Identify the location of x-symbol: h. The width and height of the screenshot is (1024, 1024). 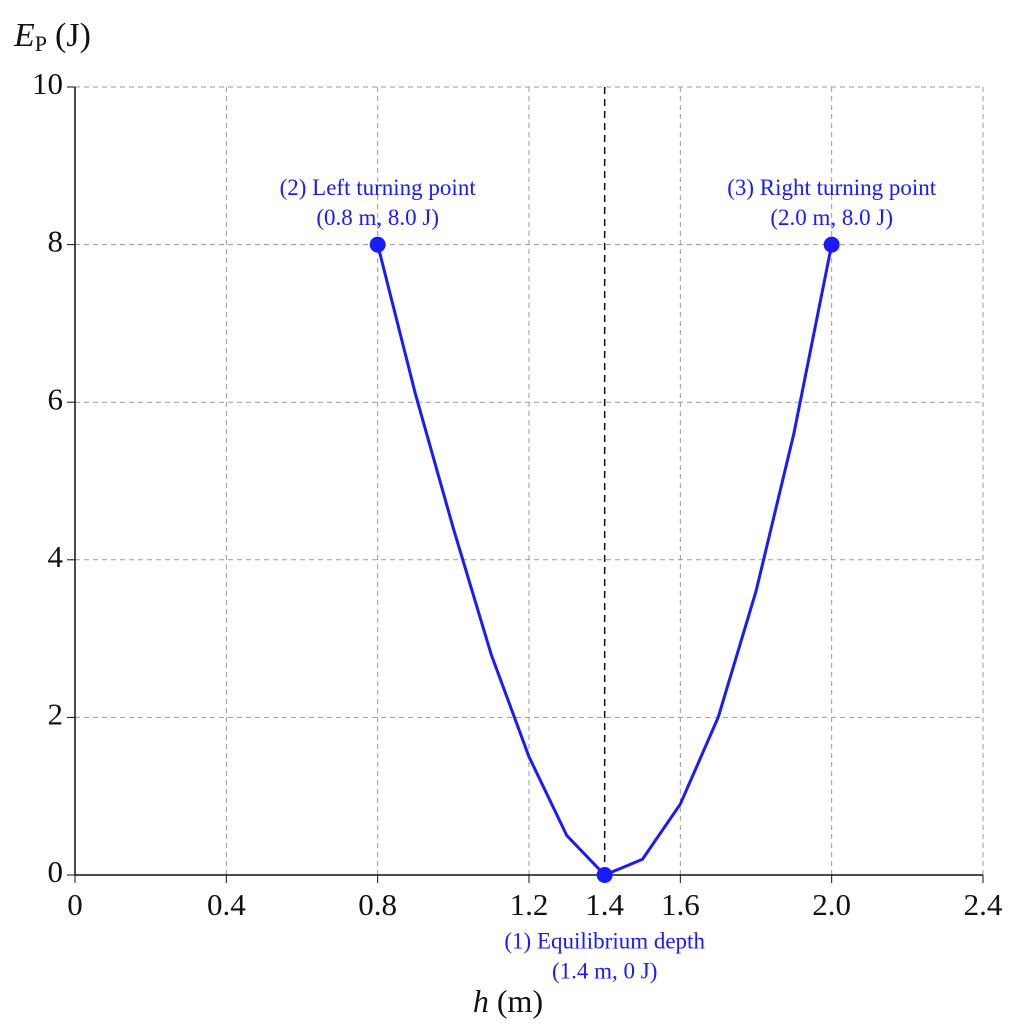
(481, 1001).